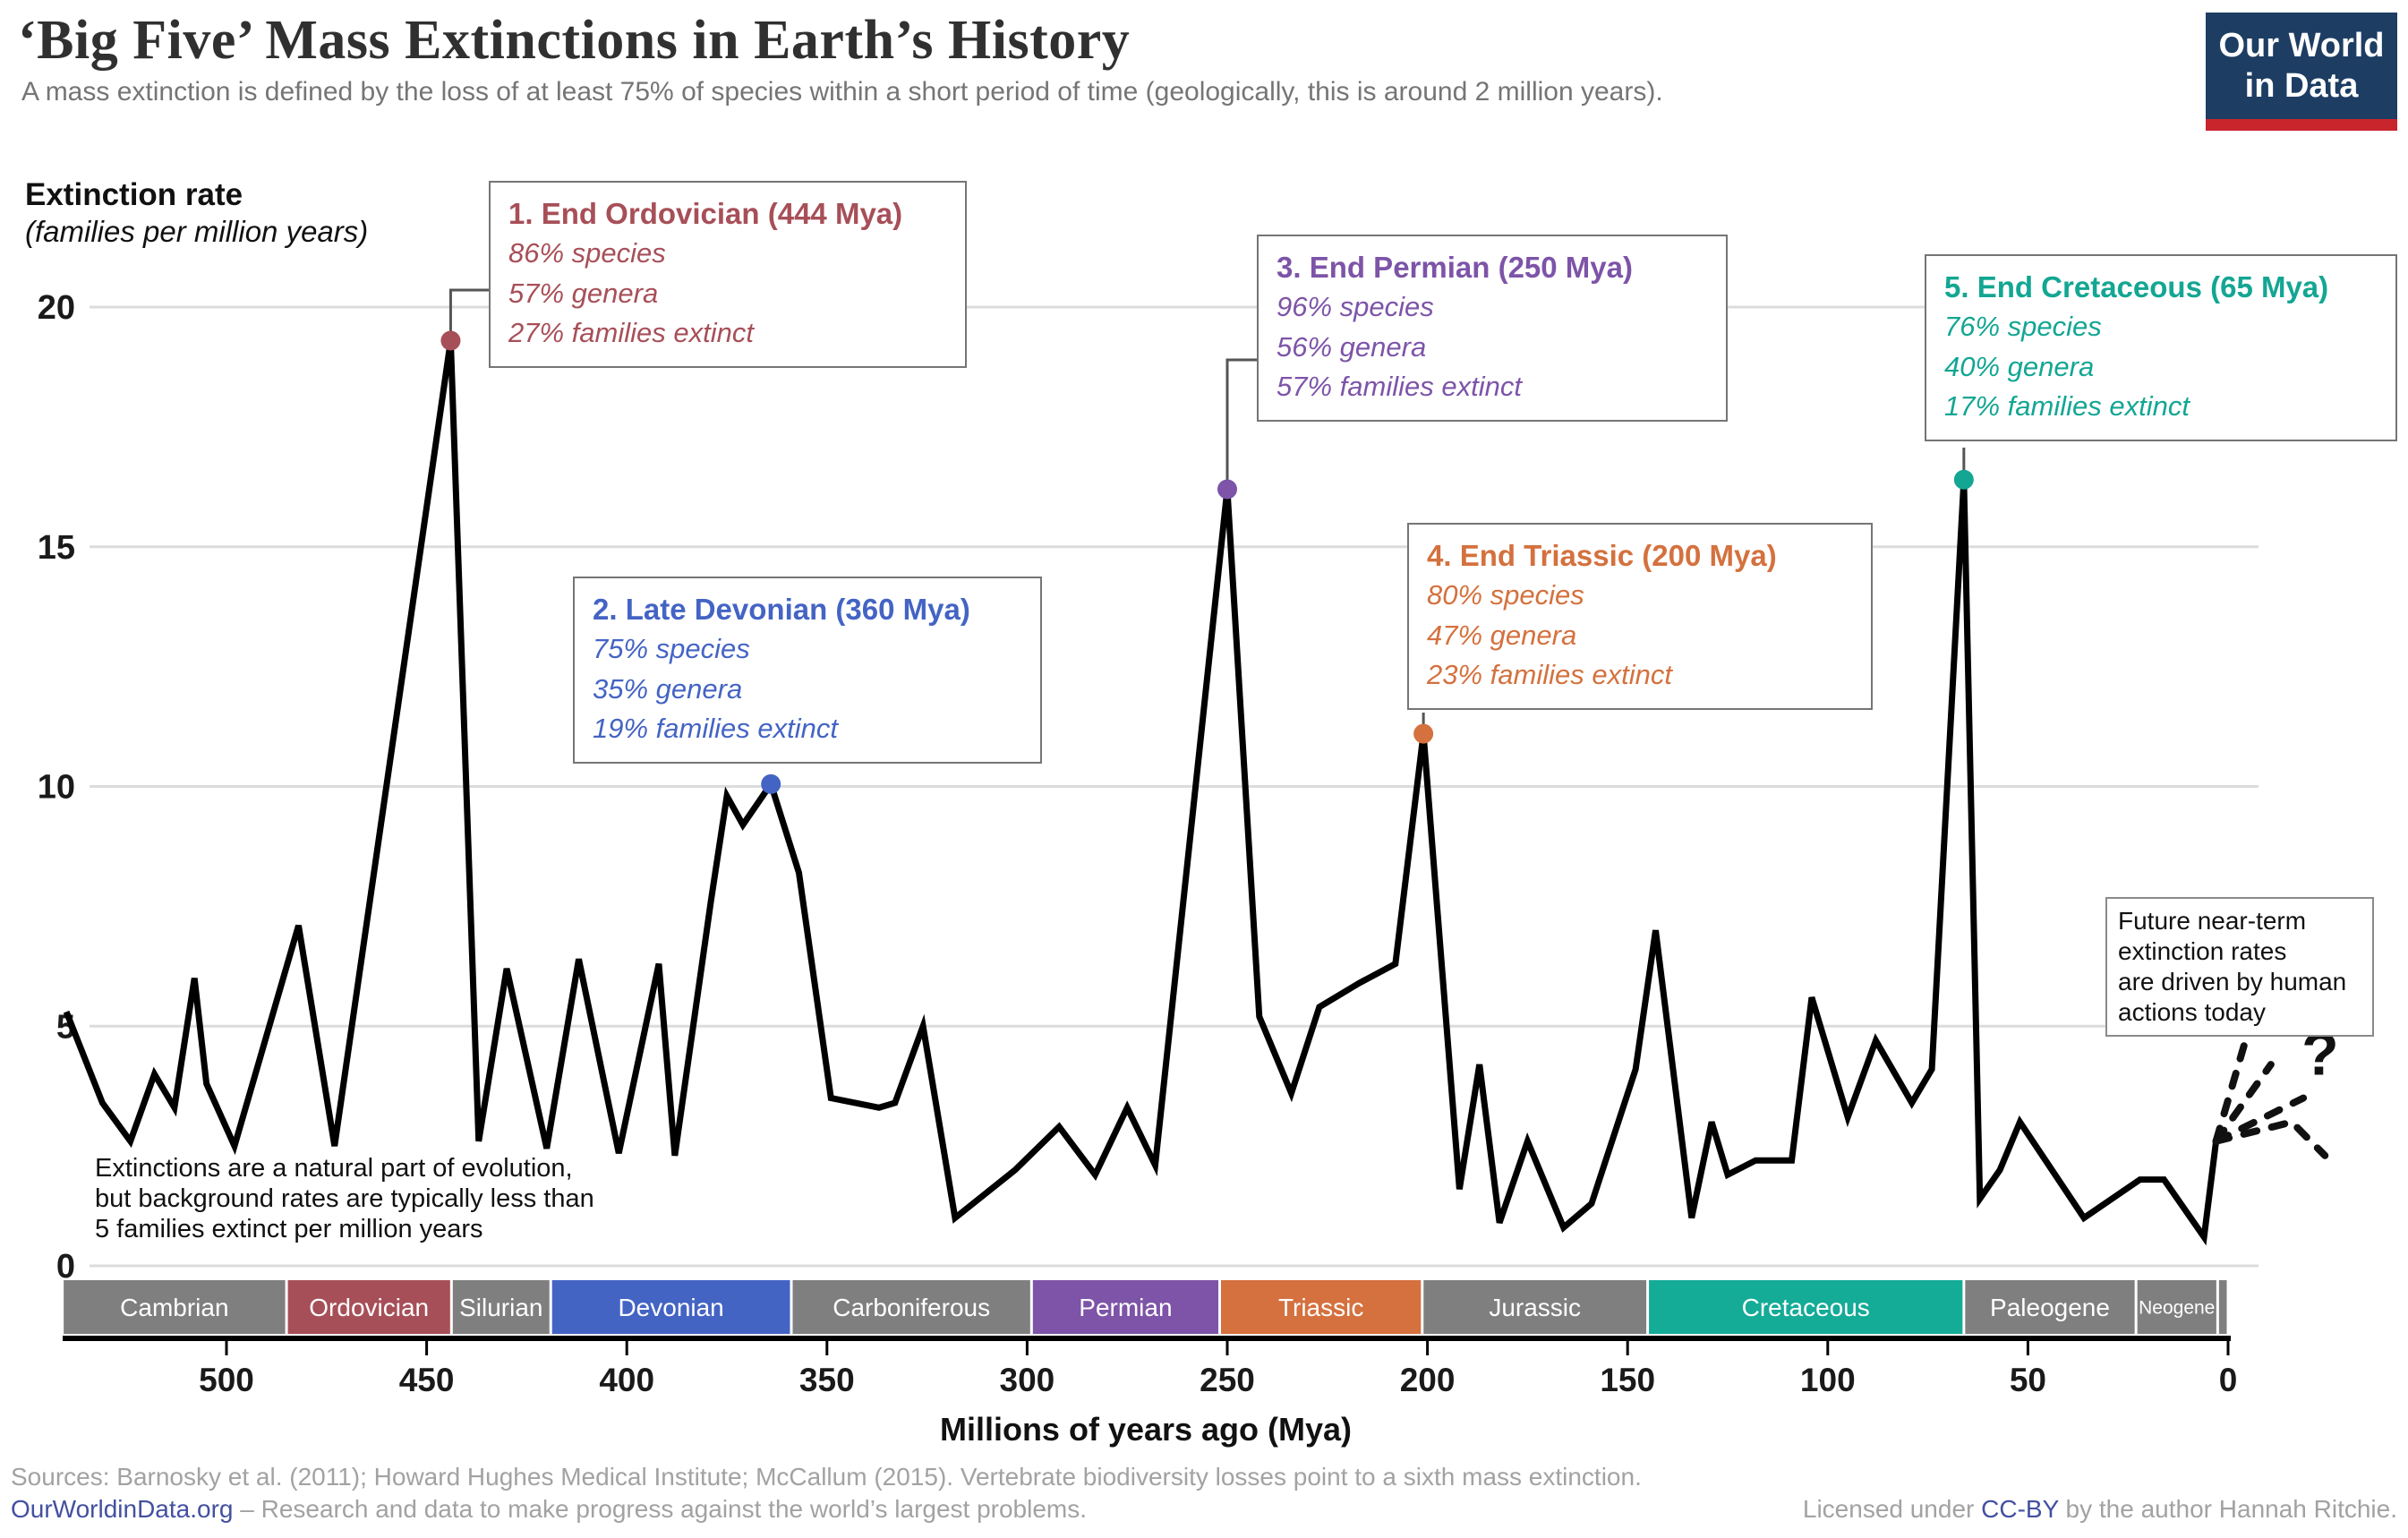 The image size is (2408, 1538). I want to click on event-connector, so click(1242, 420).